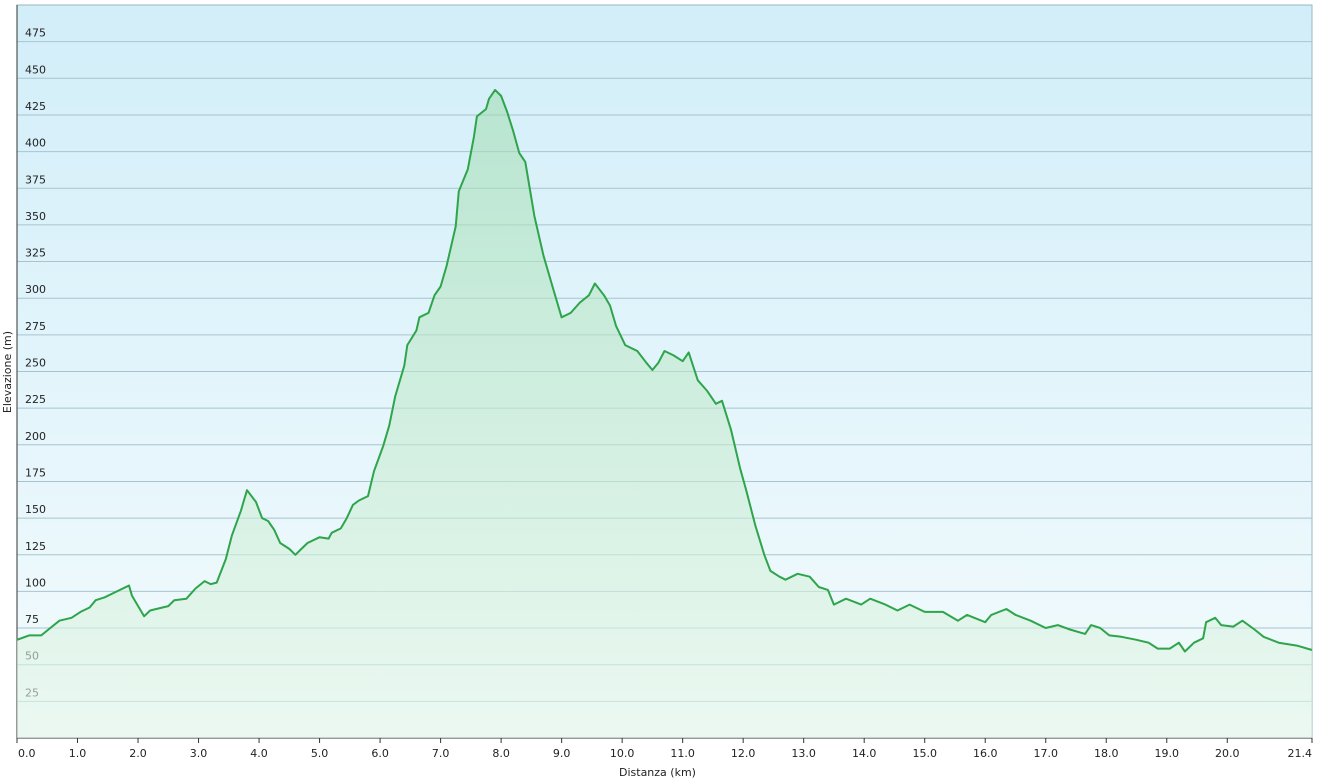 Image resolution: width=1323 pixels, height=780 pixels. I want to click on x-tick-label: 16.0, so click(985, 753).